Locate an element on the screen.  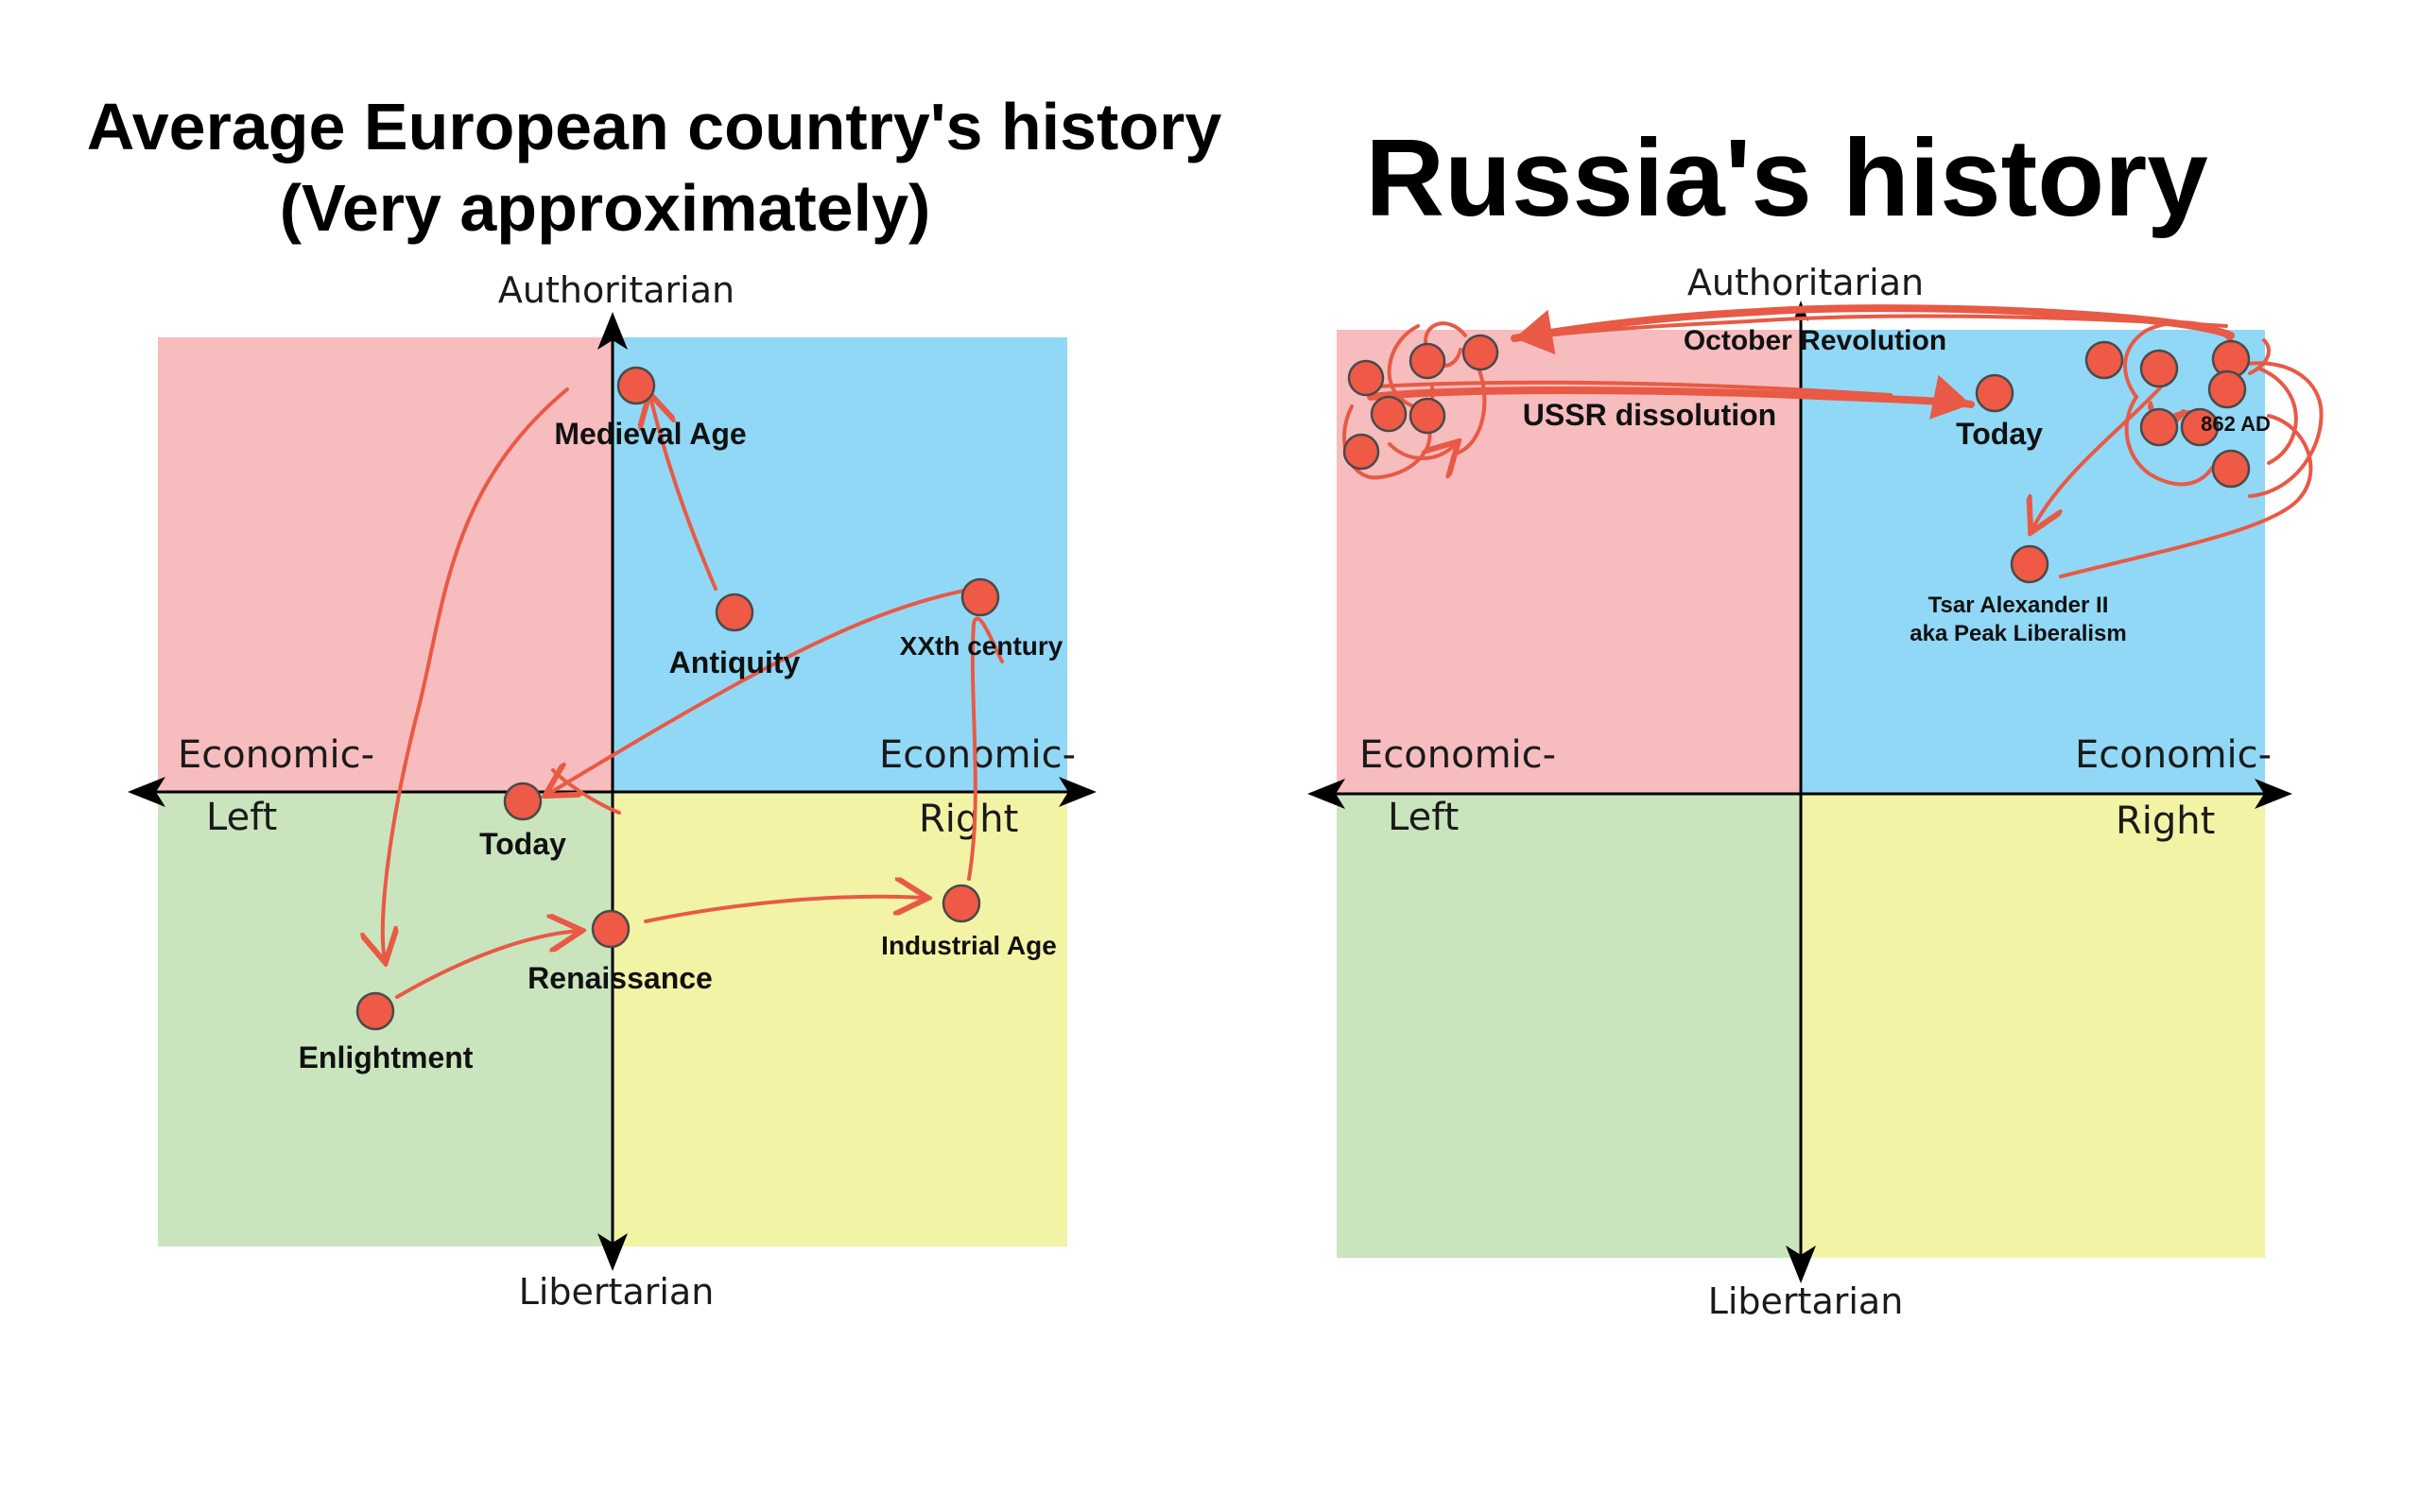
marker-renaissance is located at coordinates (611, 929).